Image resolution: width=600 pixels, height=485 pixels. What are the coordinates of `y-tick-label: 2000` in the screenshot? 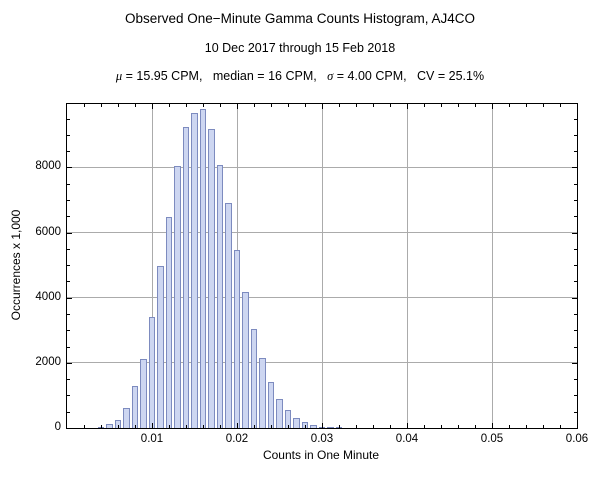 It's located at (48, 361).